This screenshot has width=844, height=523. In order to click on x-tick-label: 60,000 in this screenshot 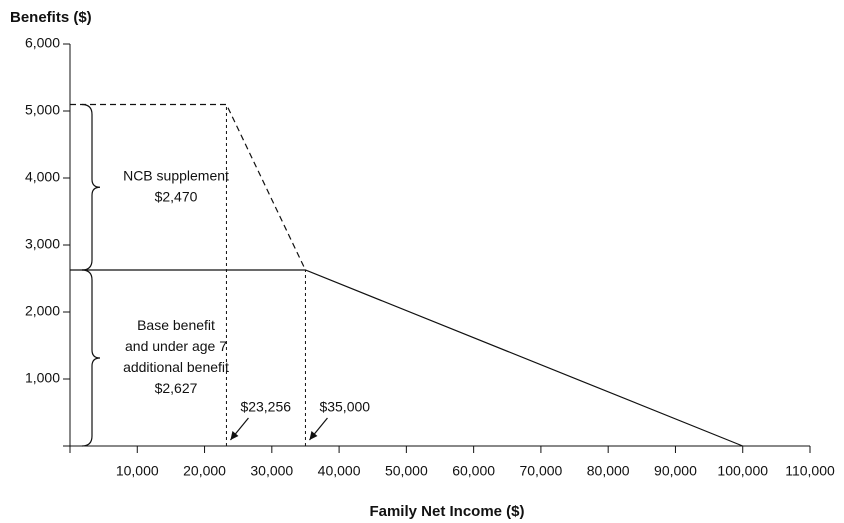, I will do `click(473, 471)`.